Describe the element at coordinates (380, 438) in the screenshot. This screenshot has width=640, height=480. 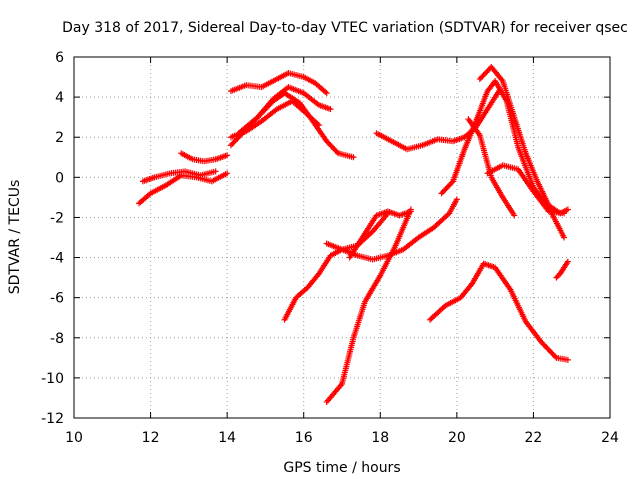
I see `x-tick-label: 18` at that location.